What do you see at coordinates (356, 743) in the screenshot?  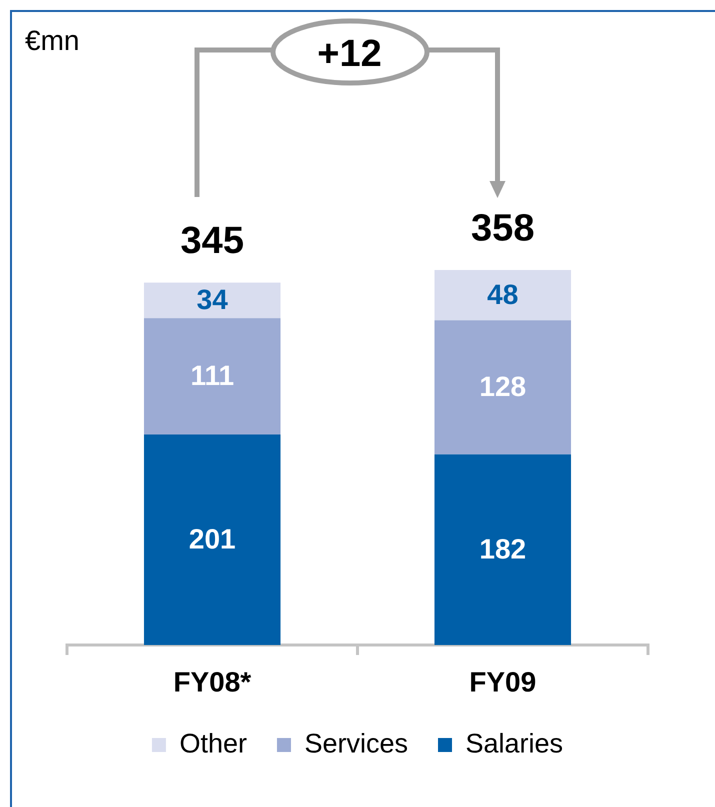 I see `legend-label: Services` at bounding box center [356, 743].